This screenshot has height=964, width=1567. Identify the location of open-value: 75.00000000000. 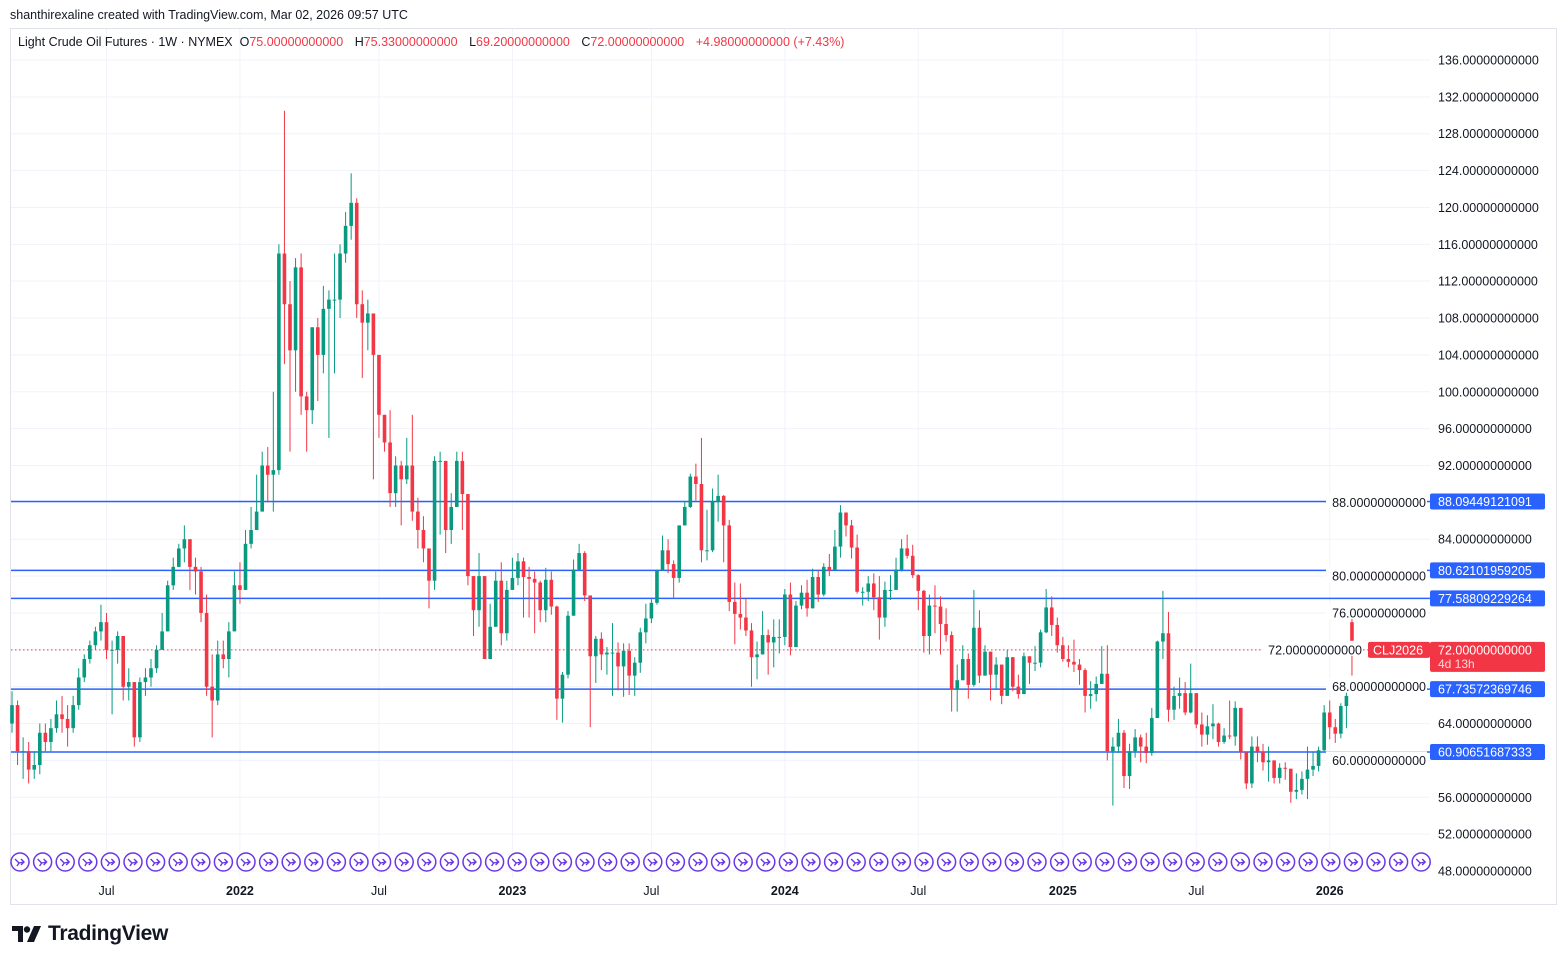
(296, 42).